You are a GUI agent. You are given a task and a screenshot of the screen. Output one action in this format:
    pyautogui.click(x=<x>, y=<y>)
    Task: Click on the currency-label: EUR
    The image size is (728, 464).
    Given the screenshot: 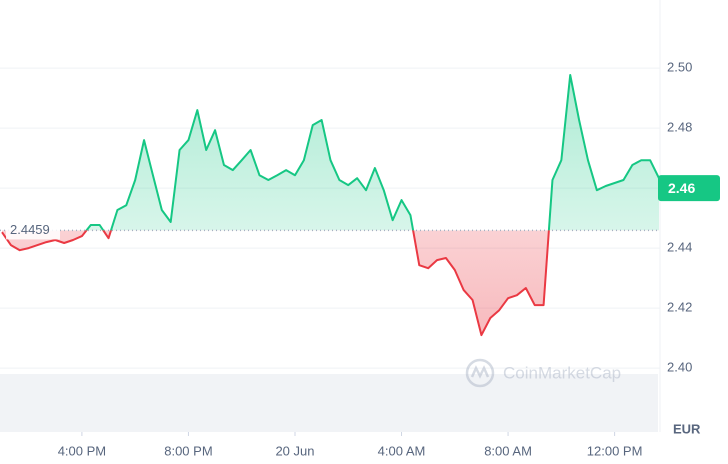 What is the action you would take?
    pyautogui.click(x=687, y=428)
    